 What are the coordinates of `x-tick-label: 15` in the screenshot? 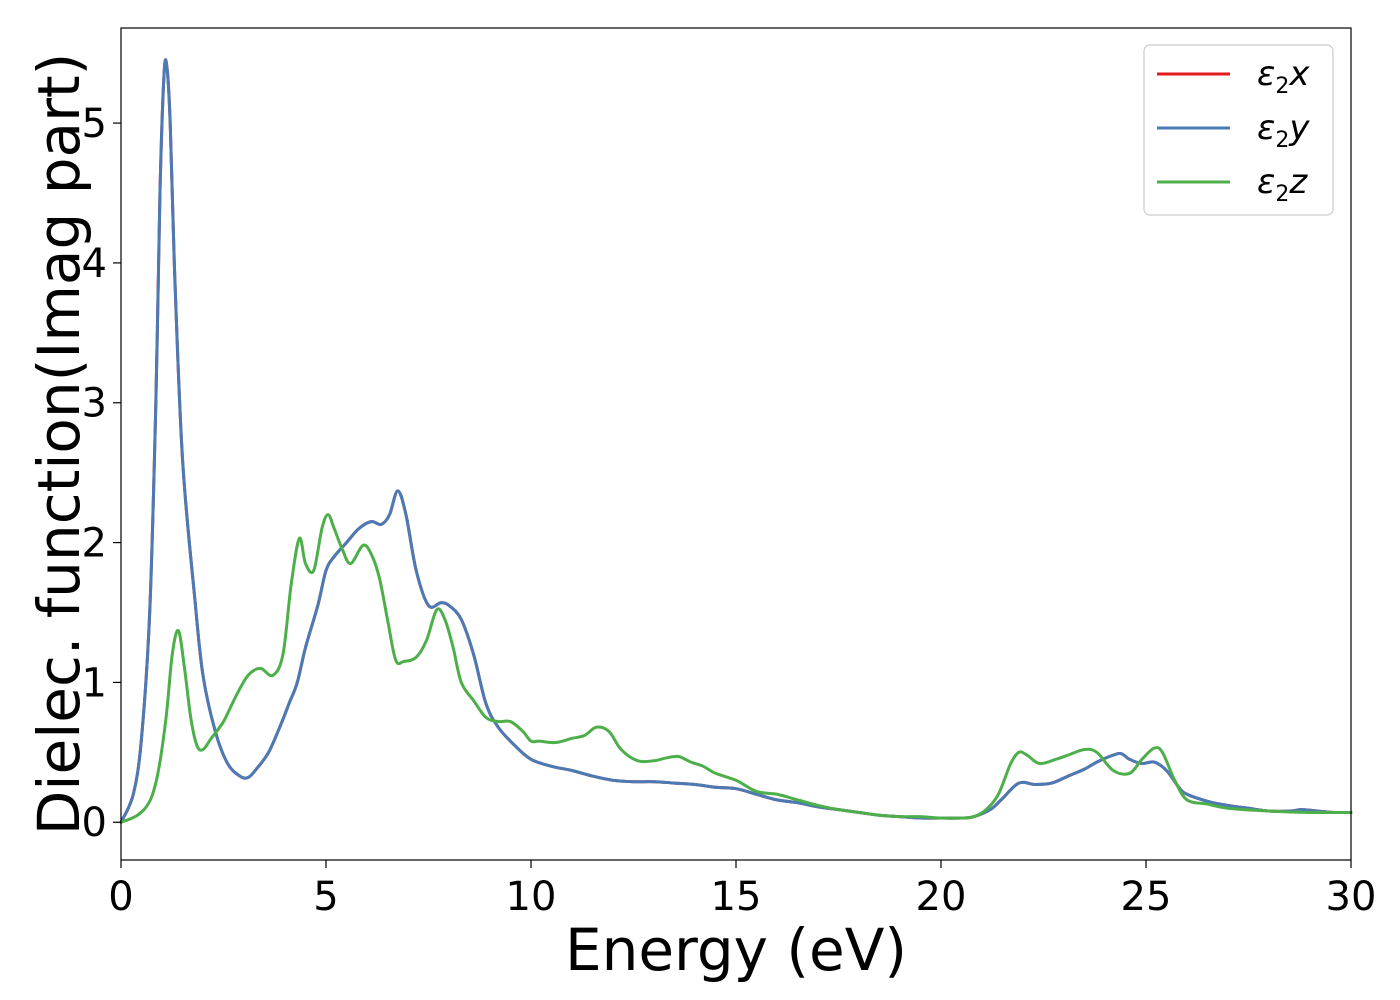 It's located at (736, 897).